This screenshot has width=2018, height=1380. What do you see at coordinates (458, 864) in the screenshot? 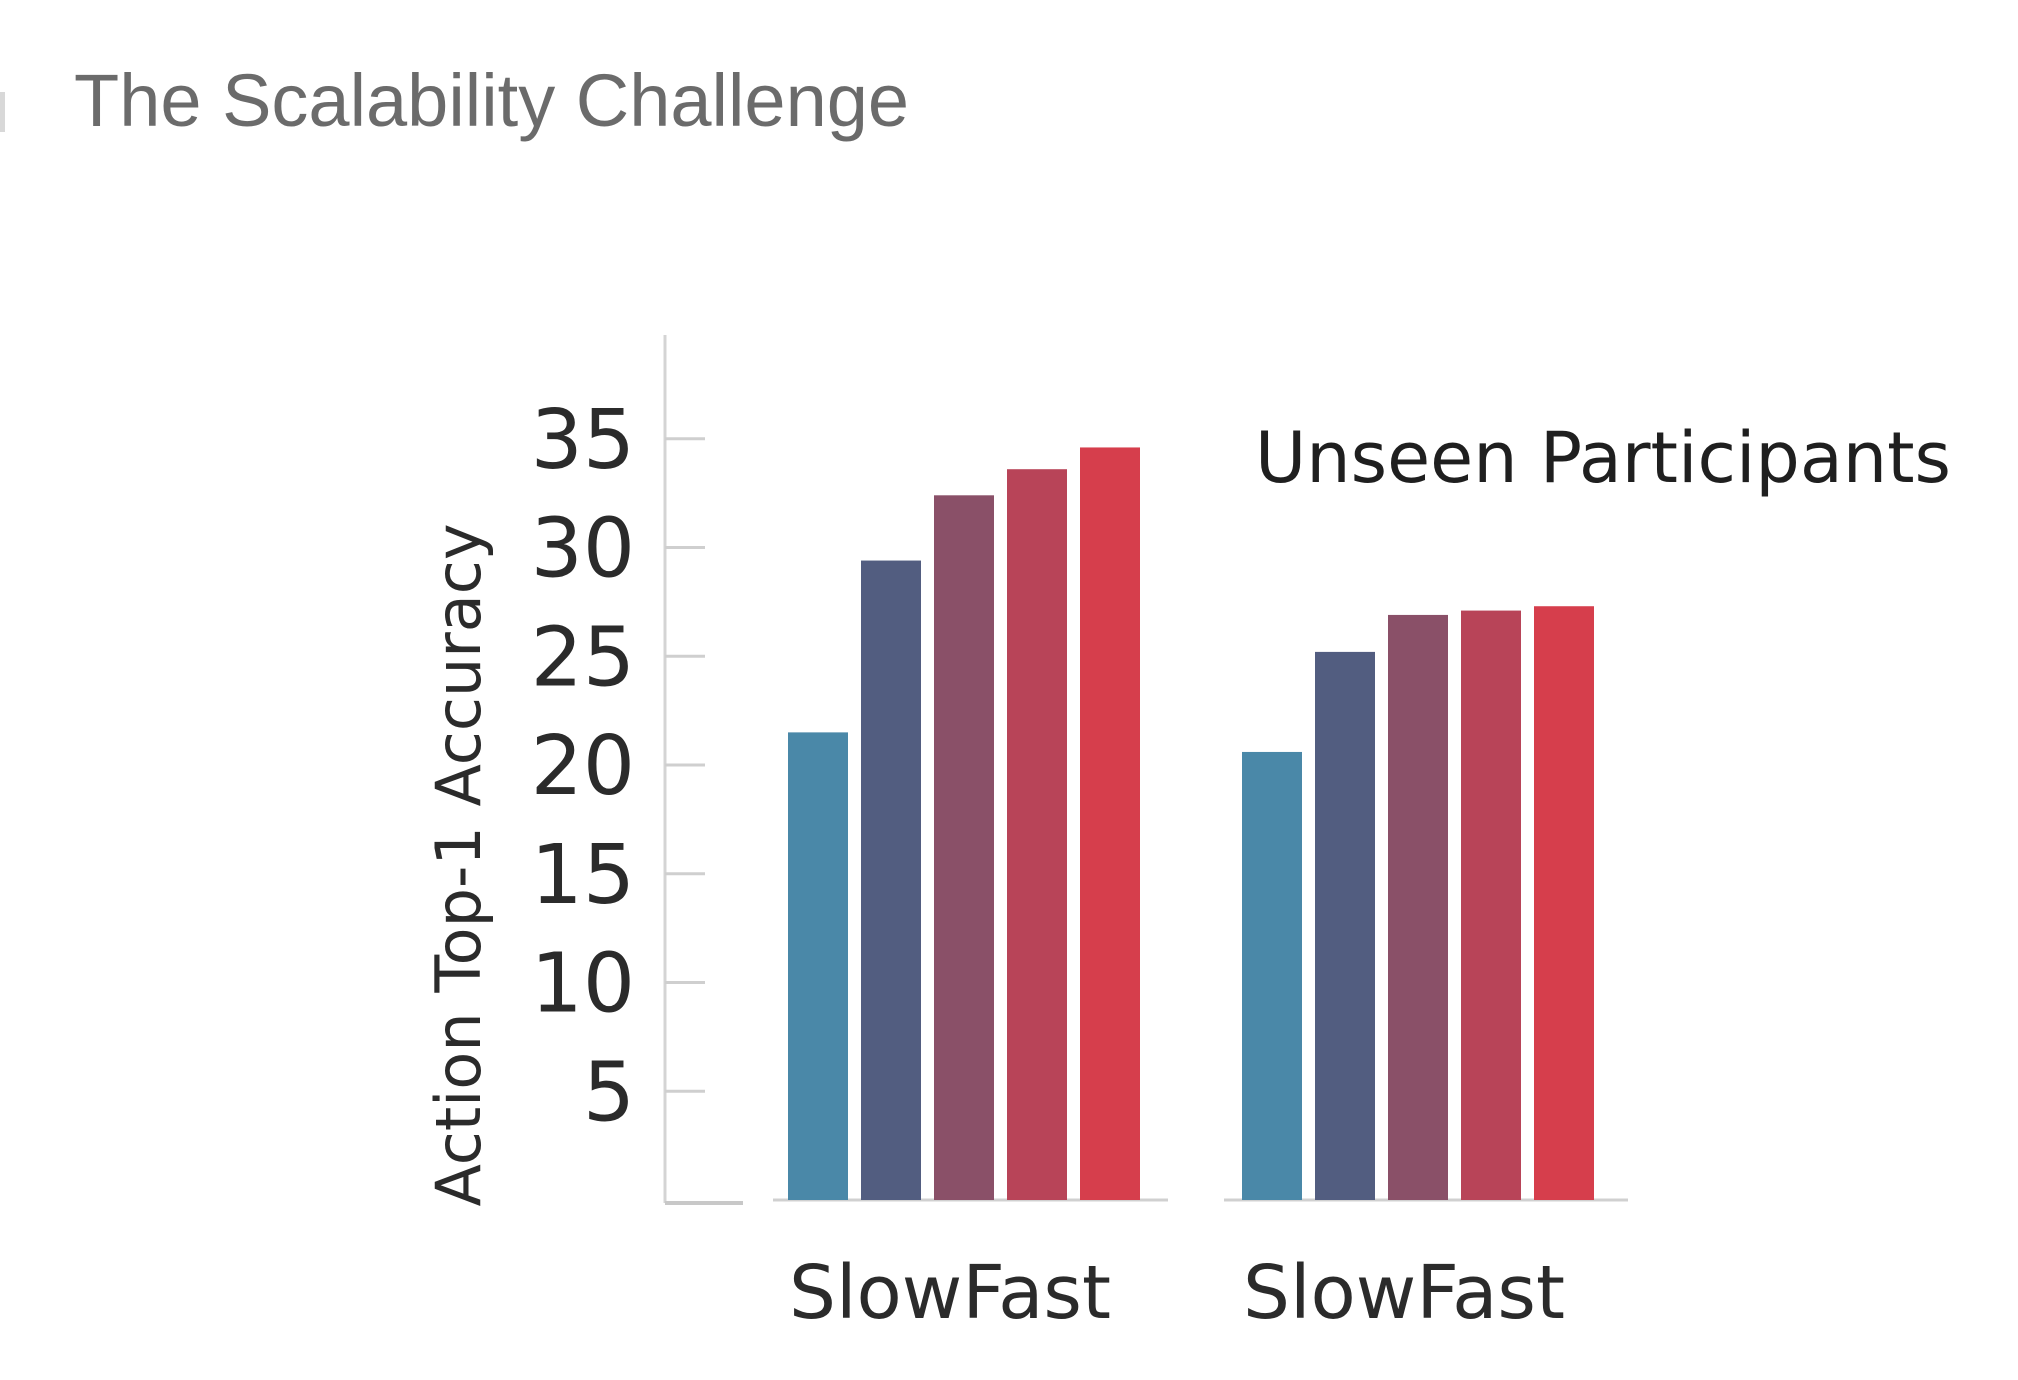
I see `y-axis-title: Action Top-1 Accuracy` at bounding box center [458, 864].